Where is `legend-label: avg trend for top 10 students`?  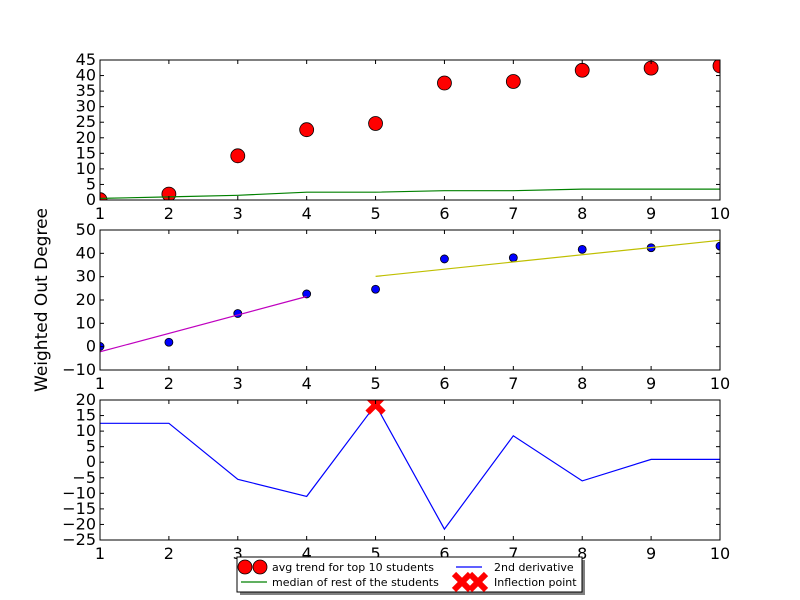 legend-label: avg trend for top 10 students is located at coordinates (353, 567).